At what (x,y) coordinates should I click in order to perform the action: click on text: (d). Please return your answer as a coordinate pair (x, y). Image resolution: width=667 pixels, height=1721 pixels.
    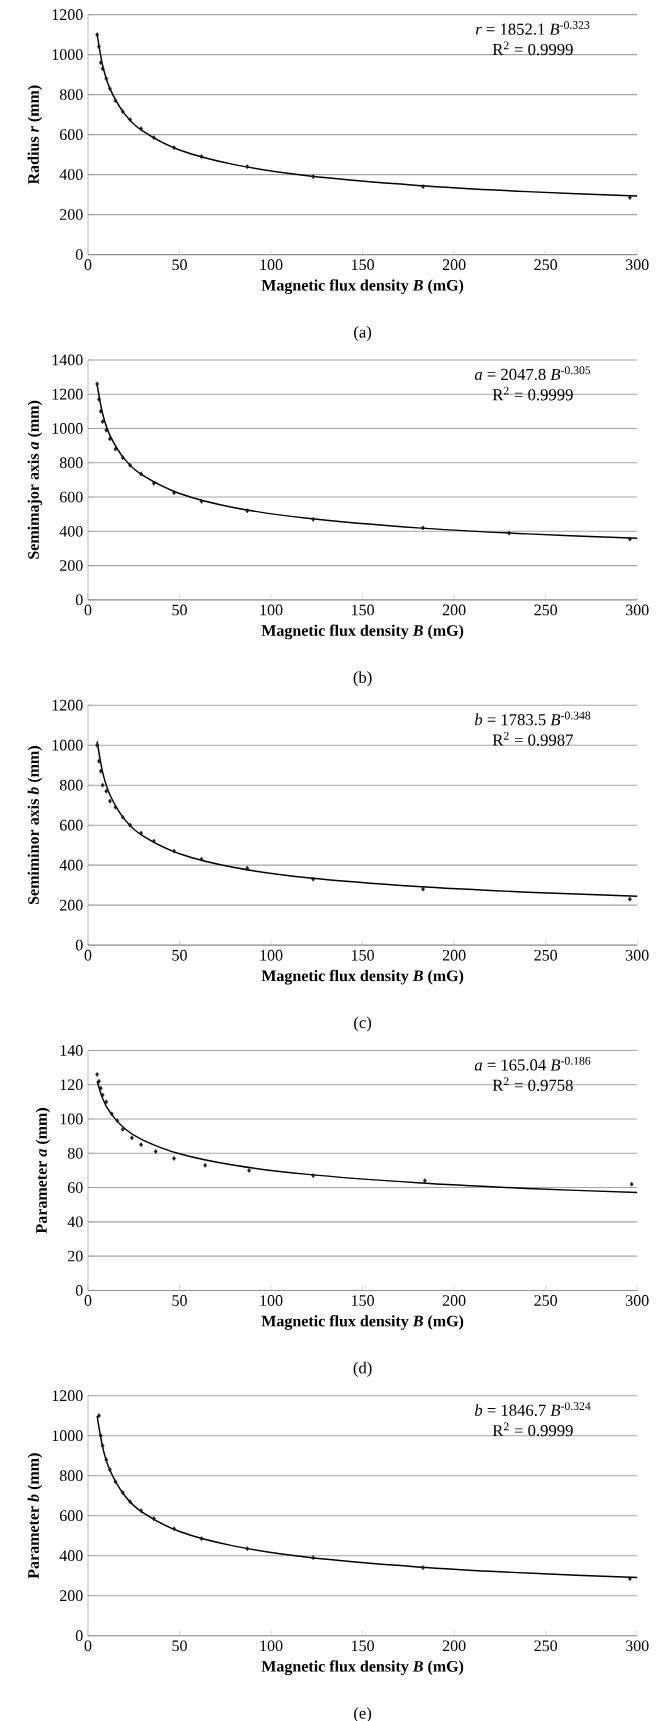
    Looking at the image, I should click on (362, 1369).